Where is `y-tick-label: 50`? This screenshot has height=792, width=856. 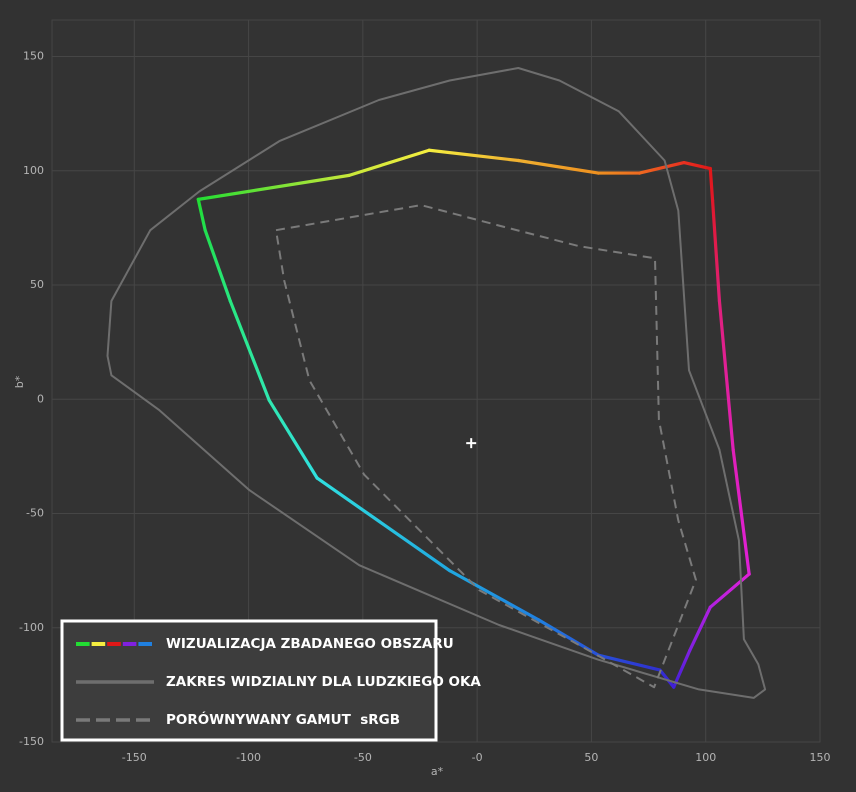
y-tick-label: 50 is located at coordinates (37, 284).